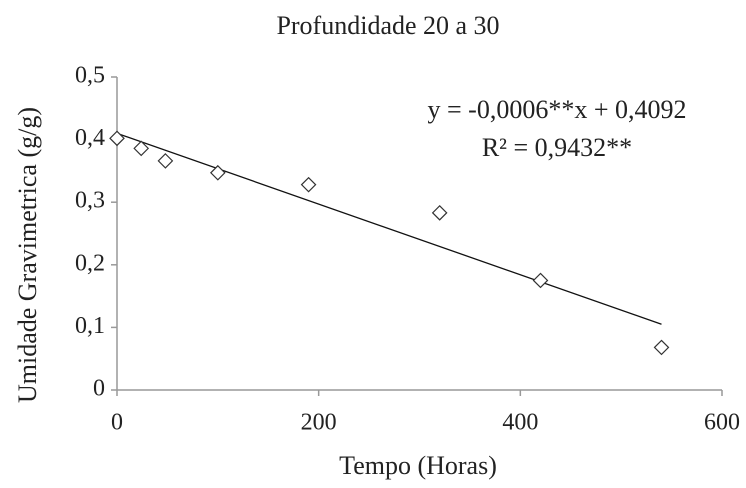 Image resolution: width=746 pixels, height=488 pixels. What do you see at coordinates (418, 465) in the screenshot?
I see `x-axis-title: Tempo (Horas)` at bounding box center [418, 465].